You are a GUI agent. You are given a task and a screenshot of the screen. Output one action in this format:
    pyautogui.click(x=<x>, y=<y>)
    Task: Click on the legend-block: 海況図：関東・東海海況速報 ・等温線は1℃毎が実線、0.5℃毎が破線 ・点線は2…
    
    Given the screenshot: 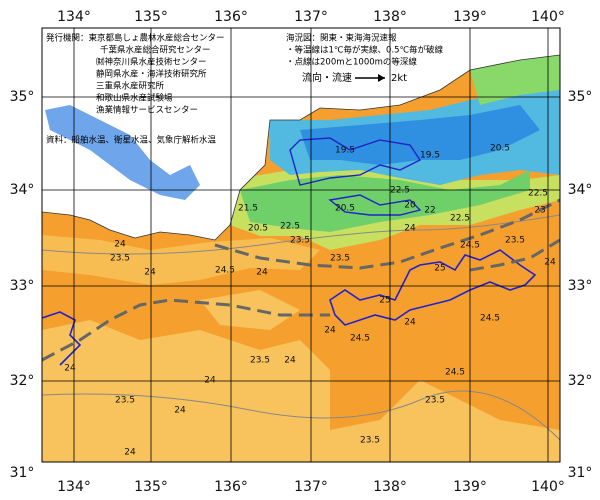 What is the action you would take?
    pyautogui.click(x=365, y=59)
    